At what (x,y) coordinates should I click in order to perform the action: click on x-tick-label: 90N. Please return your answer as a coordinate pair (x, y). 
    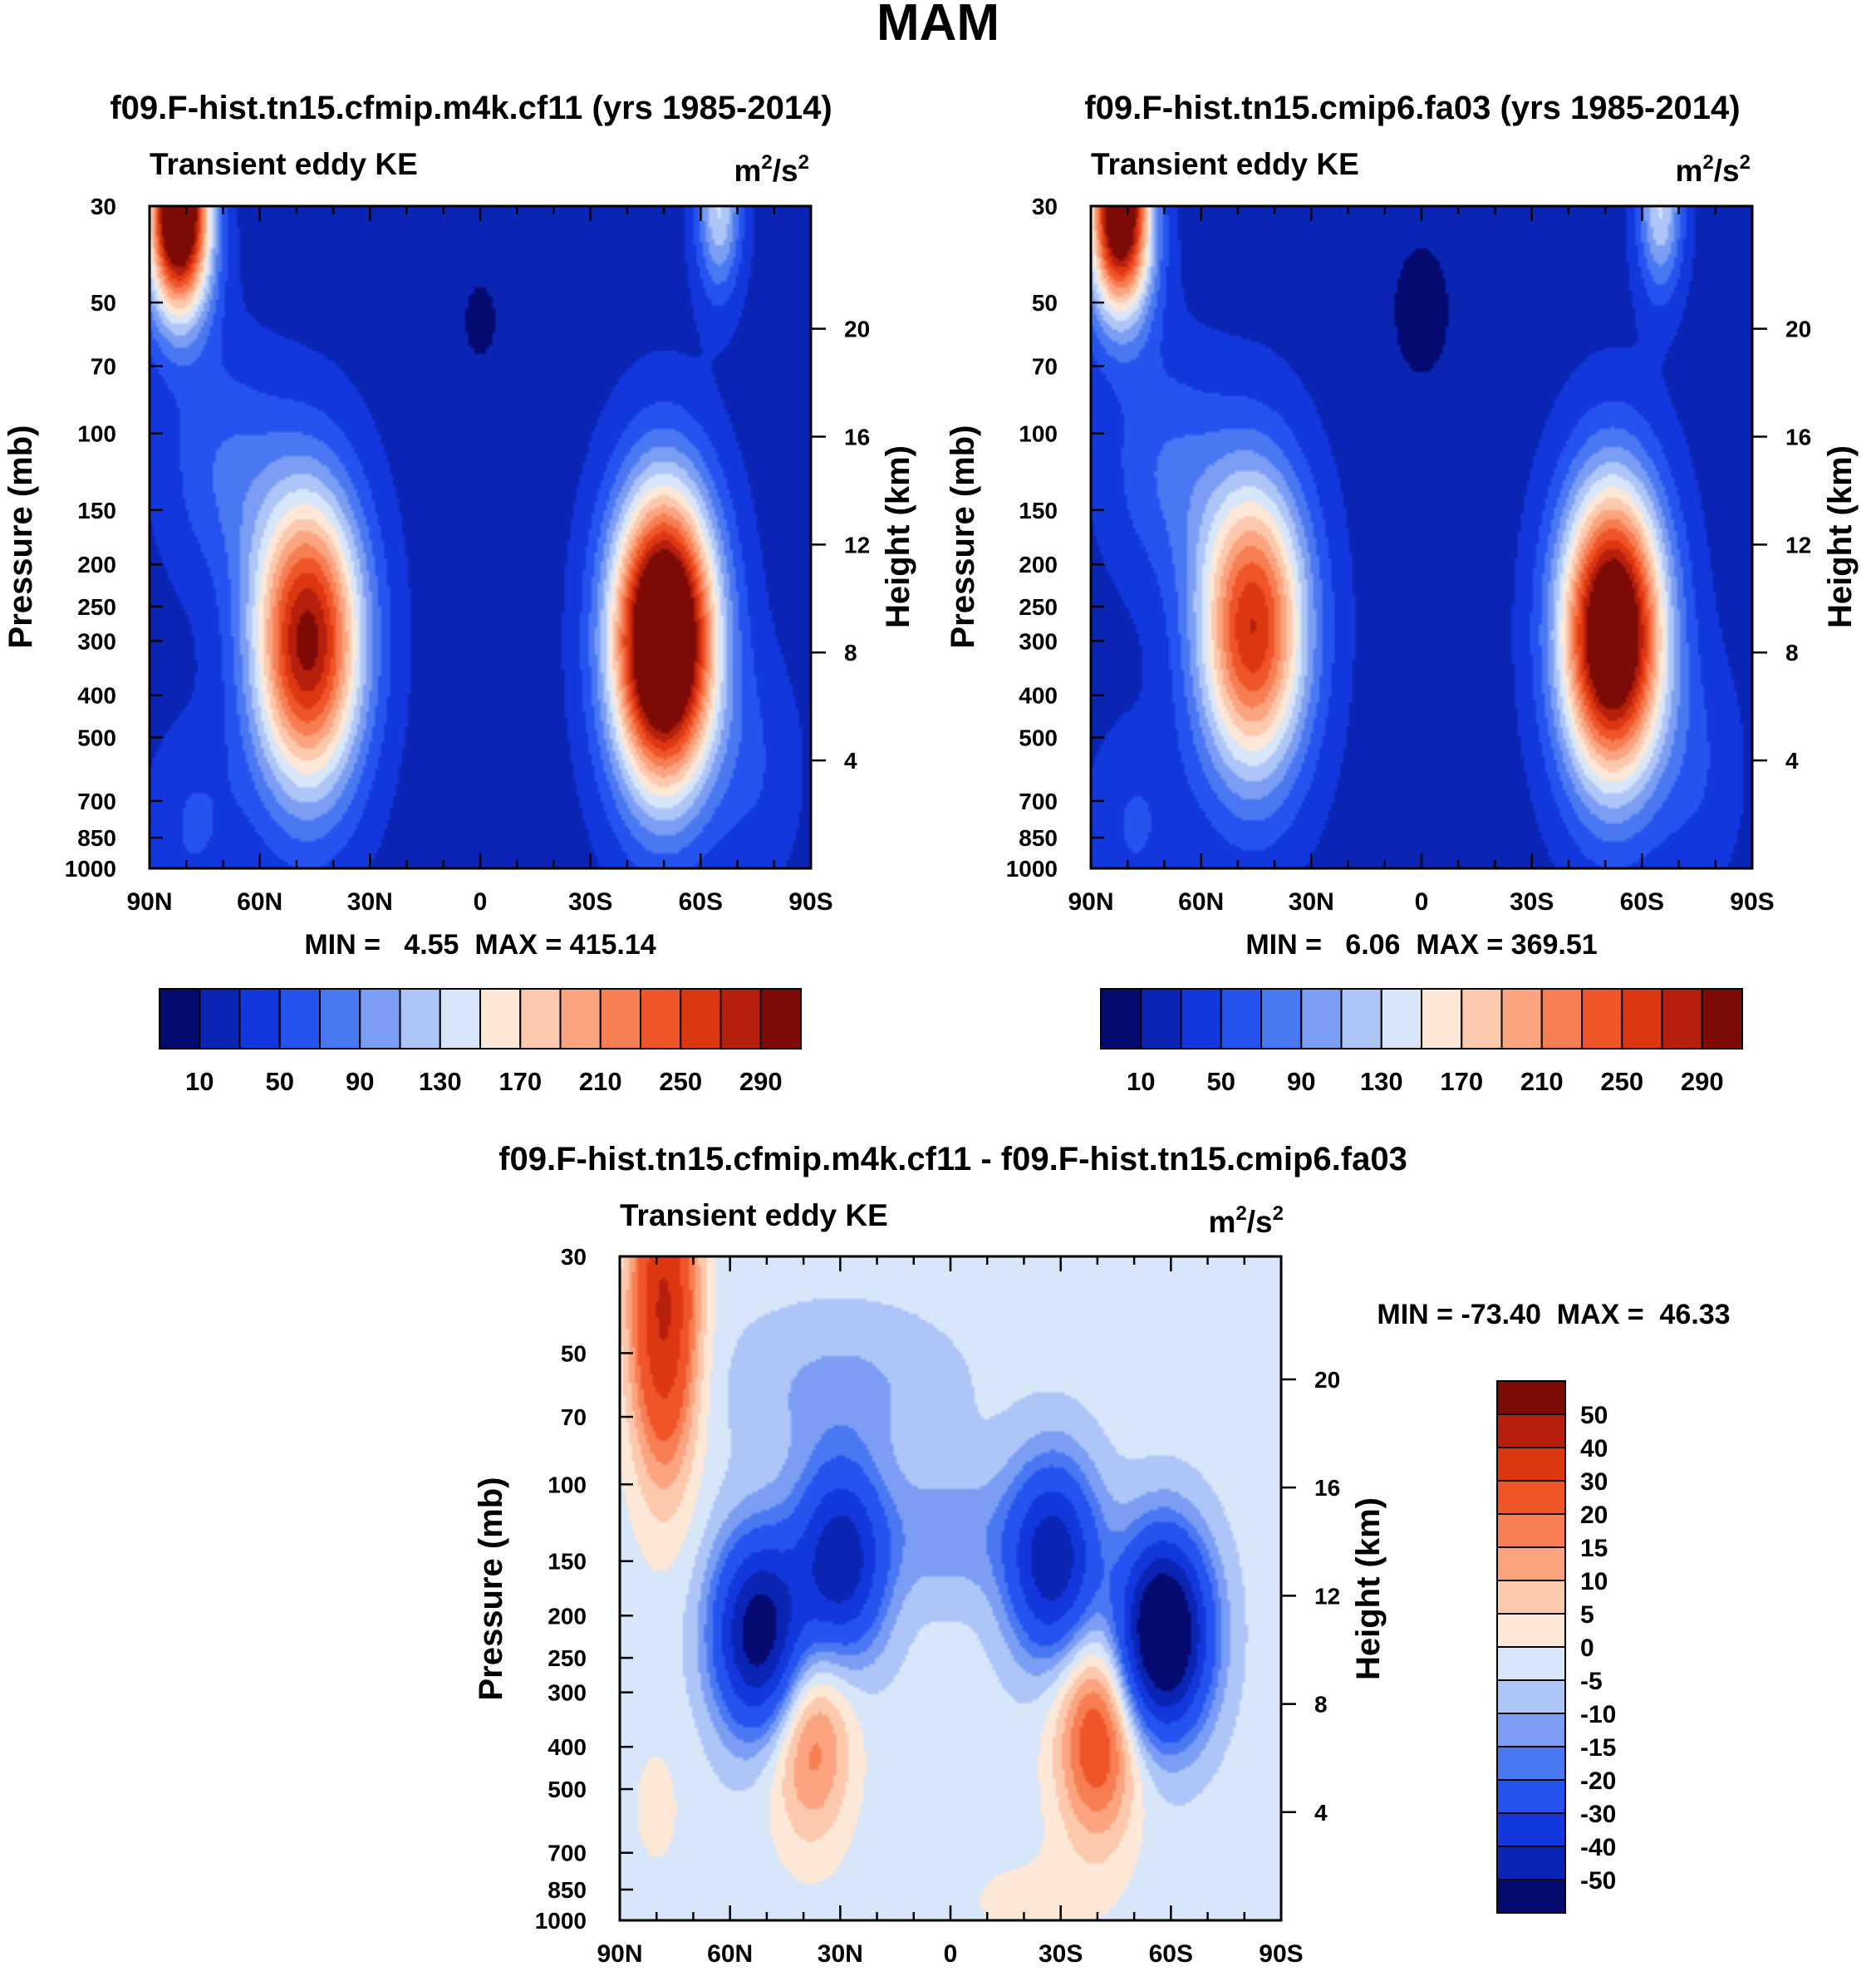
    Looking at the image, I should click on (619, 1954).